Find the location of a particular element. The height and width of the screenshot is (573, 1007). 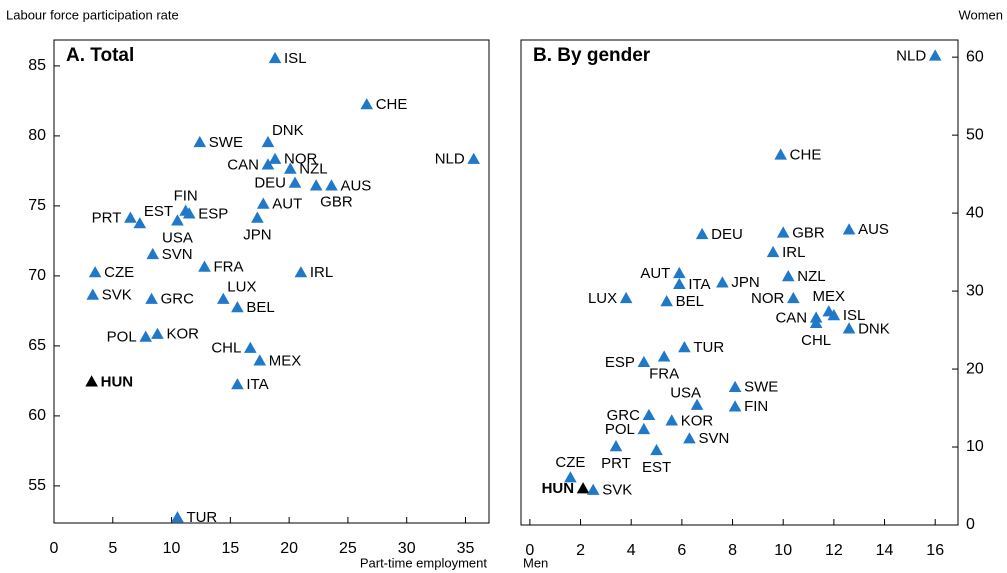

point-label: NLD is located at coordinates (911, 55).